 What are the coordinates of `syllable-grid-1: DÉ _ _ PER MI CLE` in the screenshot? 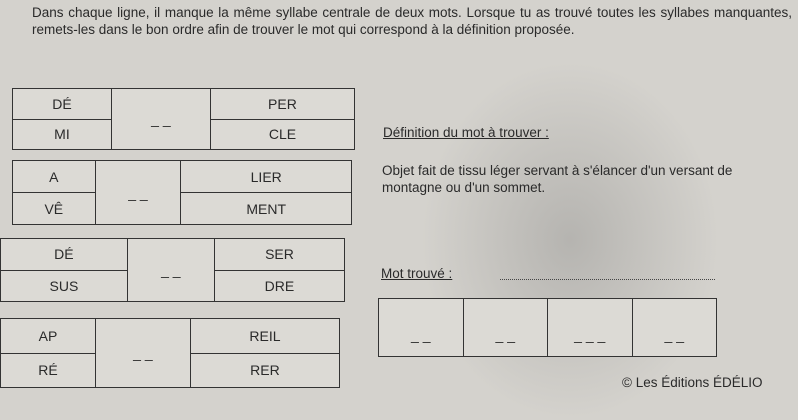 It's located at (184, 119).